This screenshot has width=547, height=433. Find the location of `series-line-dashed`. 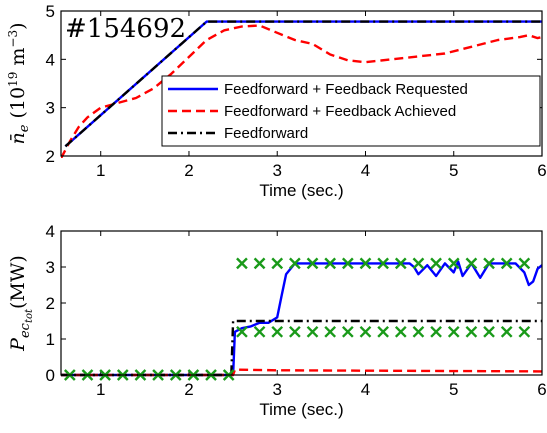

series-line-dashed is located at coordinates (301, 372).